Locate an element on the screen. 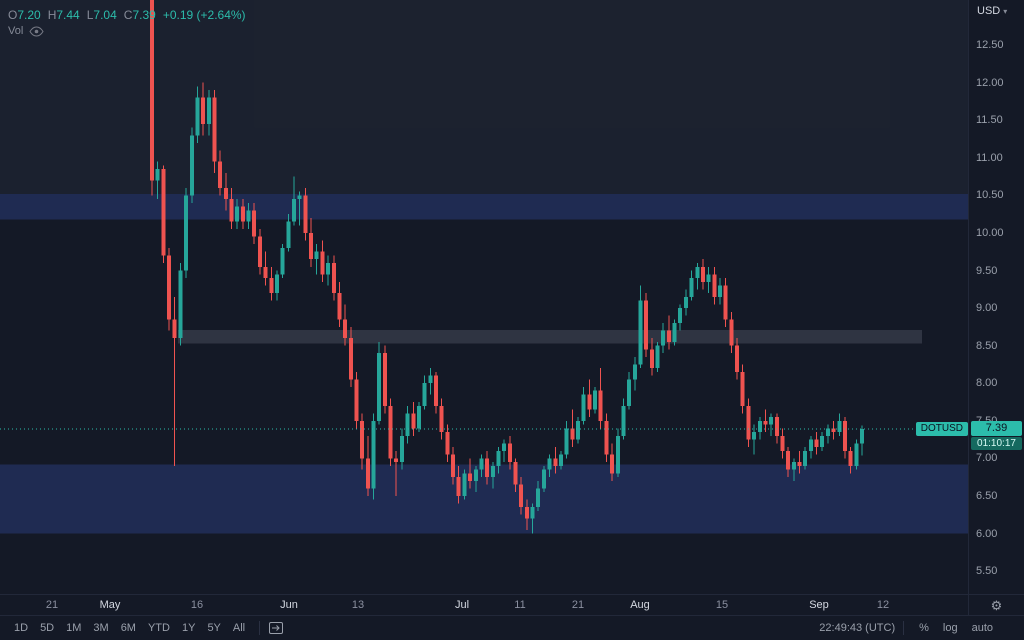 This screenshot has width=1024, height=640. time-axis-label: May is located at coordinates (110, 605).